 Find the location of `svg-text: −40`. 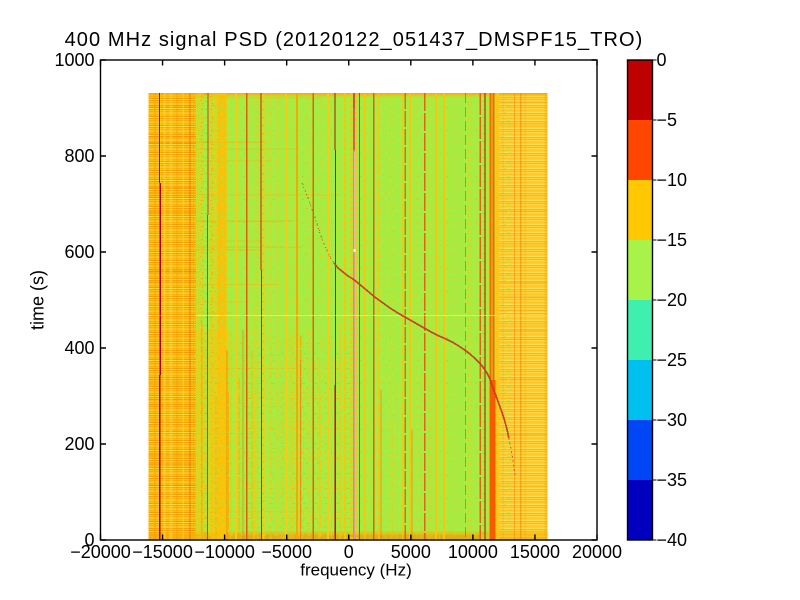

svg-text: −40 is located at coordinates (672, 540).